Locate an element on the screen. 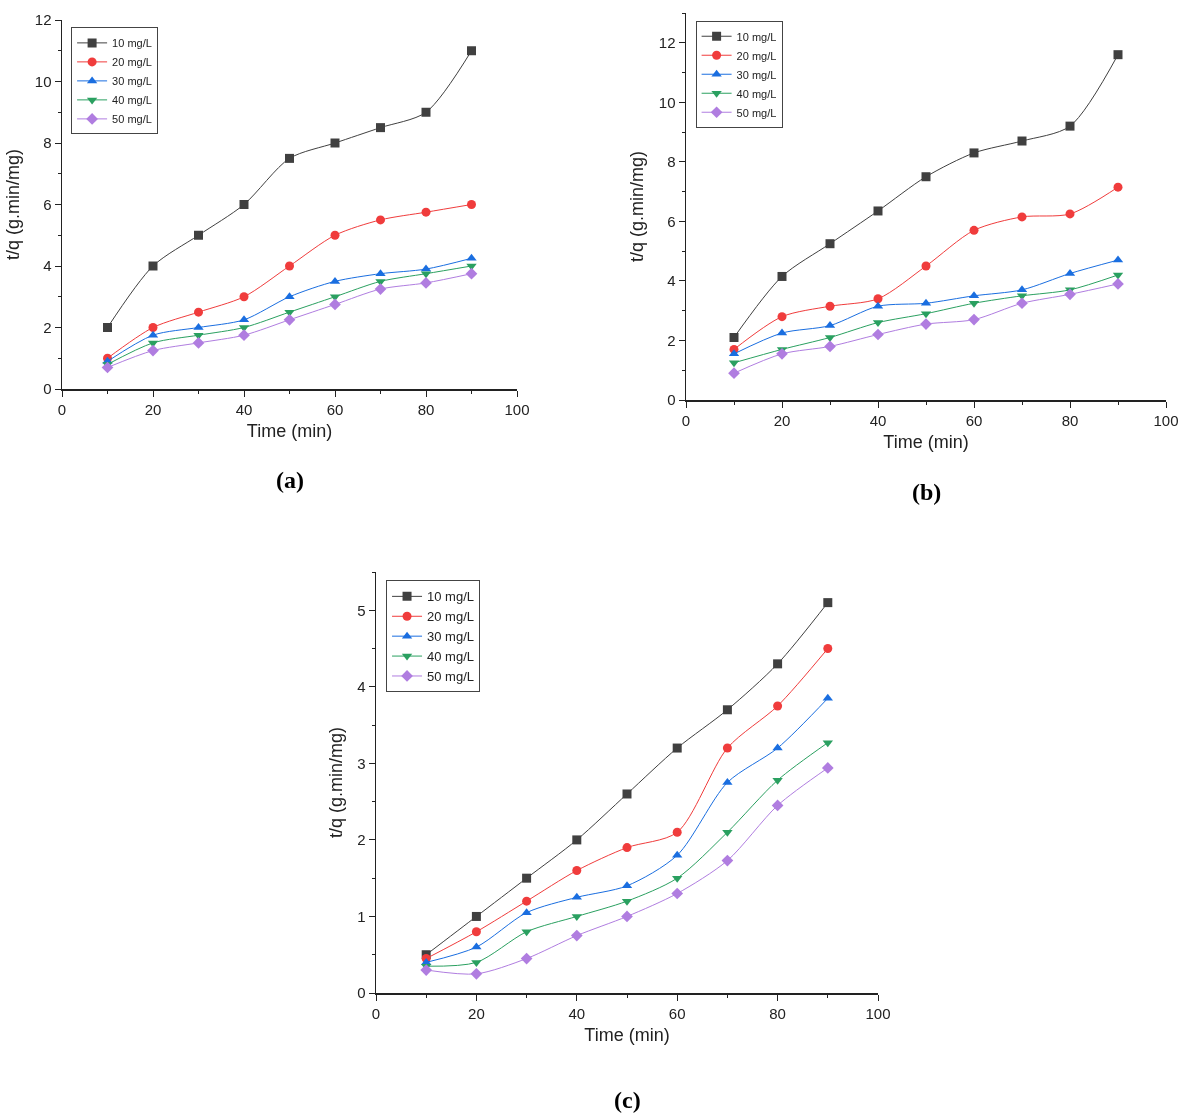 This screenshot has width=1181, height=1115. text: (b) is located at coordinates (927, 492).